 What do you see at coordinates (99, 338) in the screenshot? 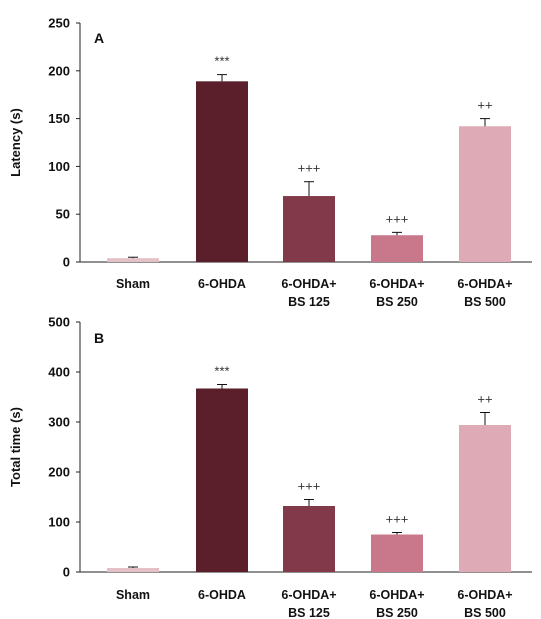
I see `panel-label: B` at bounding box center [99, 338].